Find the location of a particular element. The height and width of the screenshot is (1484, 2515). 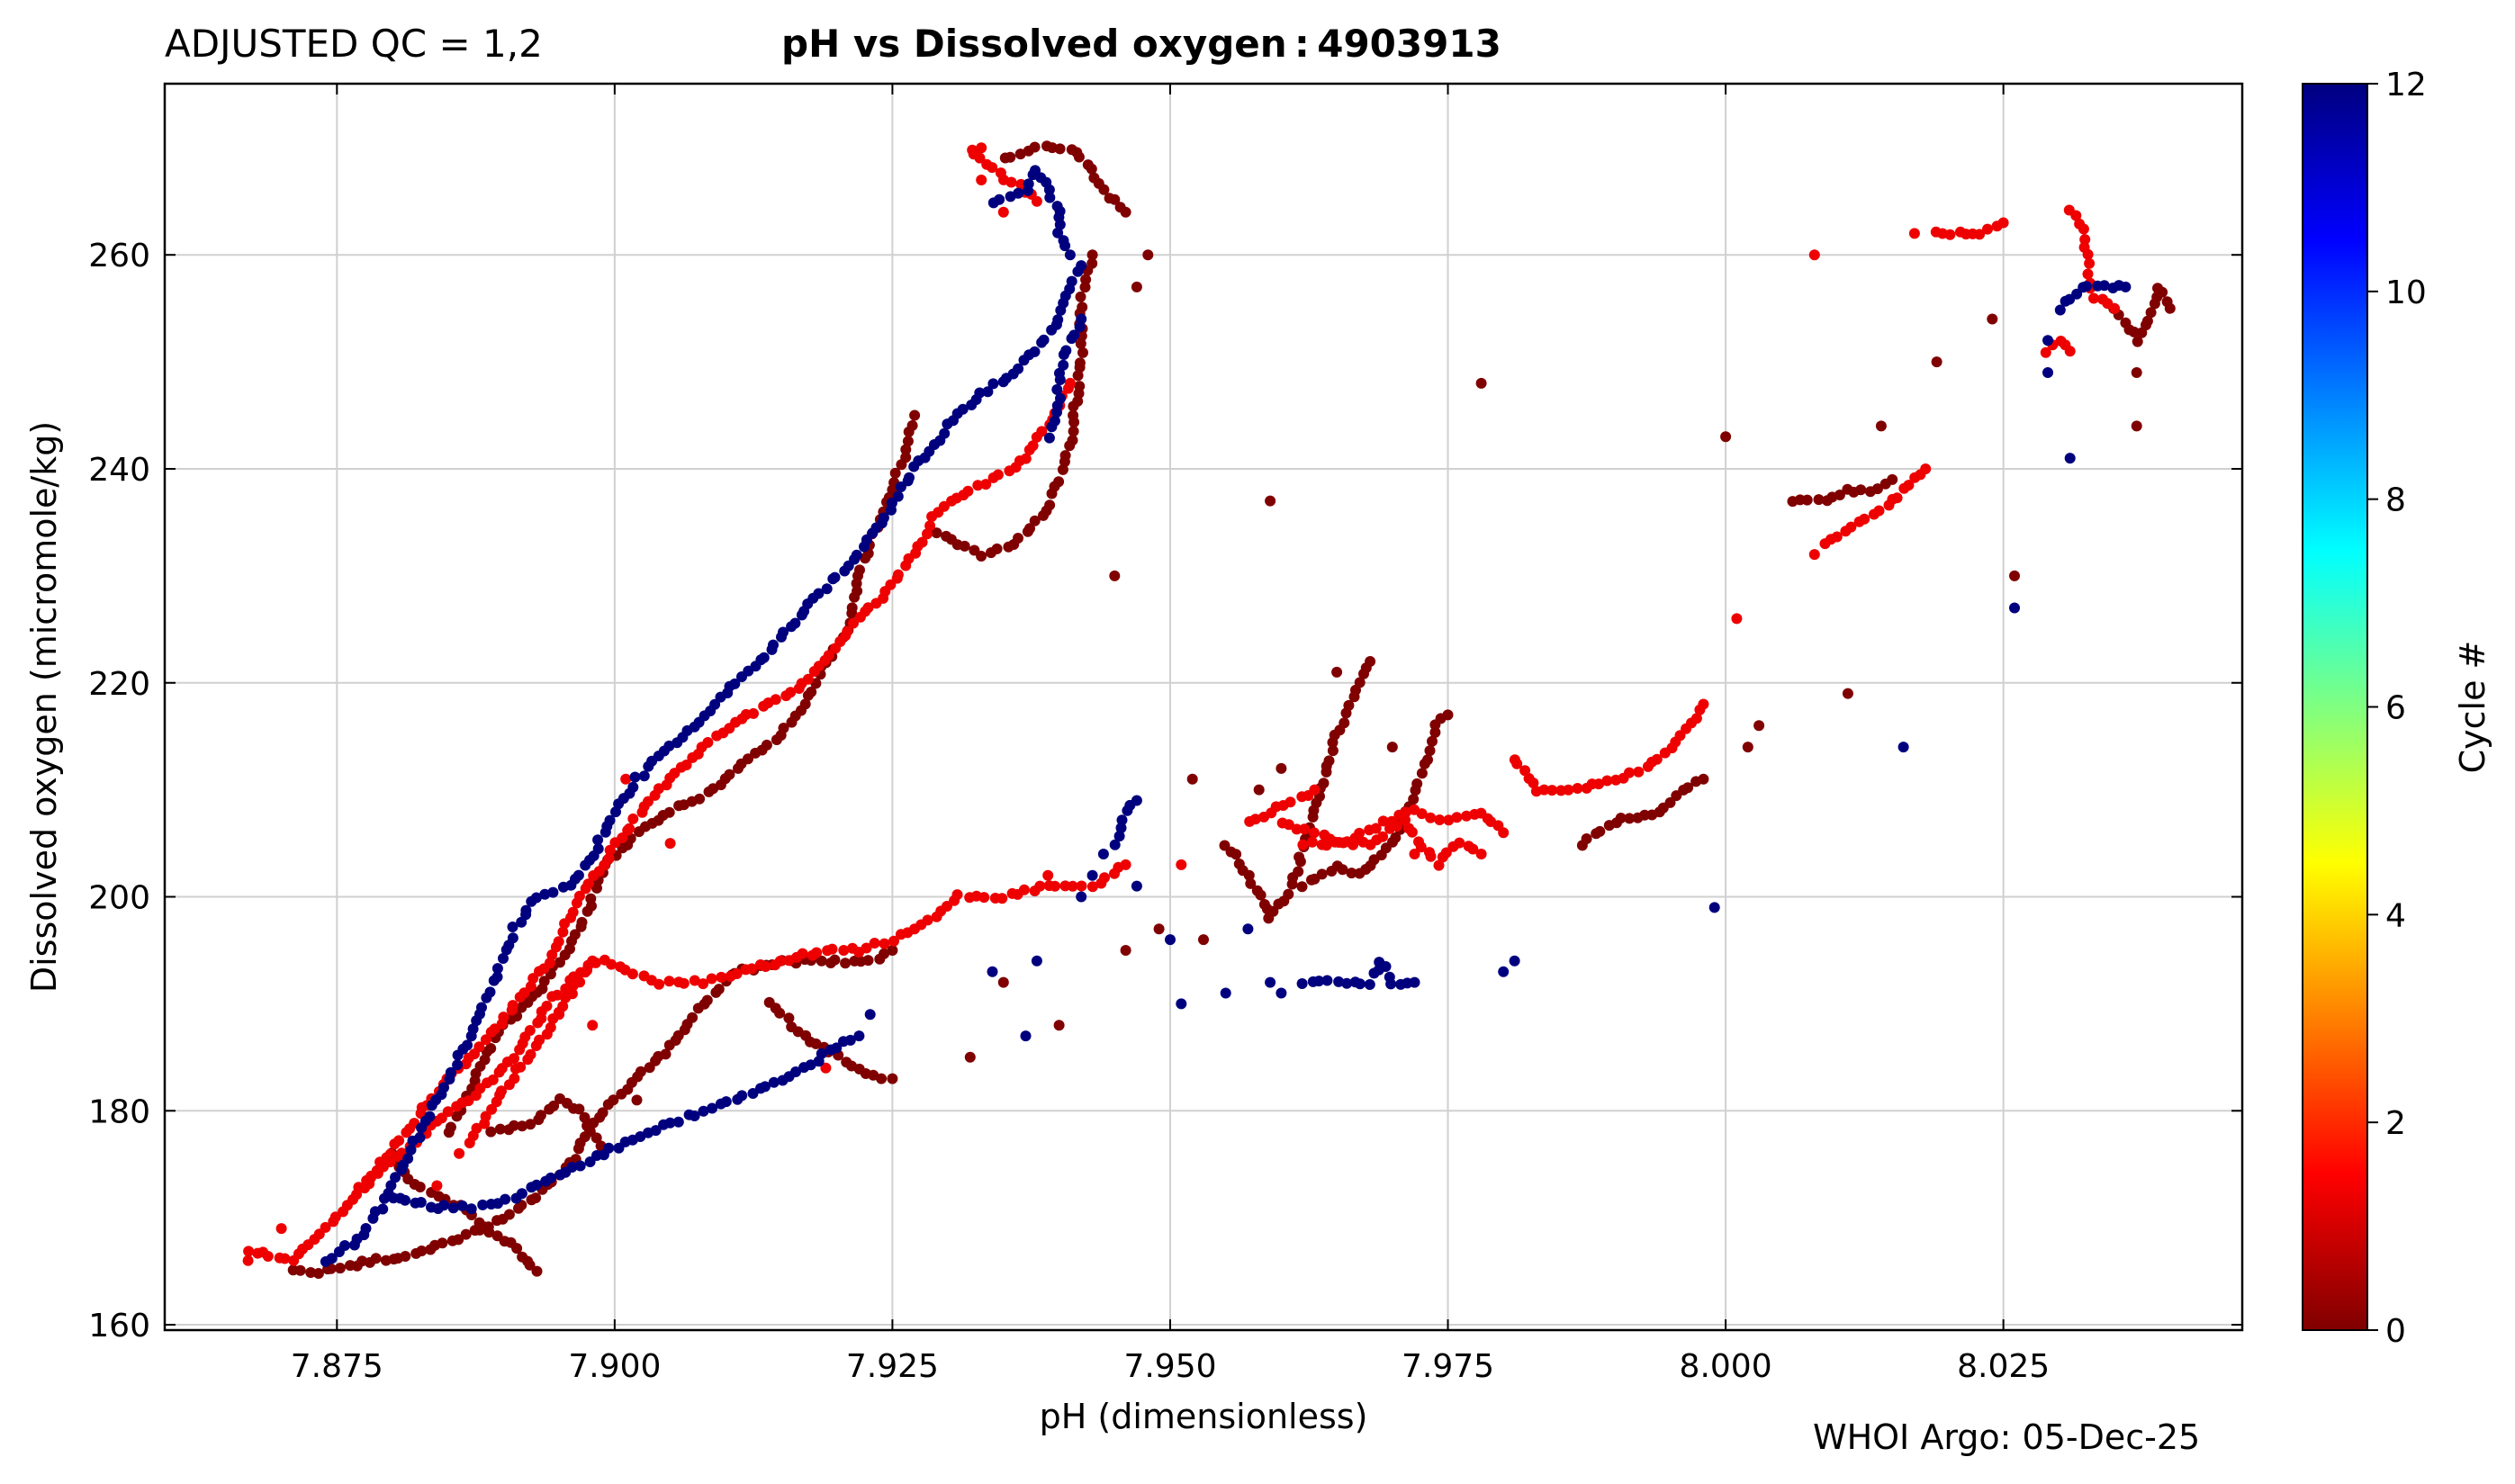

y-axis-label: Dissolved oxygen (micromole/kg) is located at coordinates (44, 707).